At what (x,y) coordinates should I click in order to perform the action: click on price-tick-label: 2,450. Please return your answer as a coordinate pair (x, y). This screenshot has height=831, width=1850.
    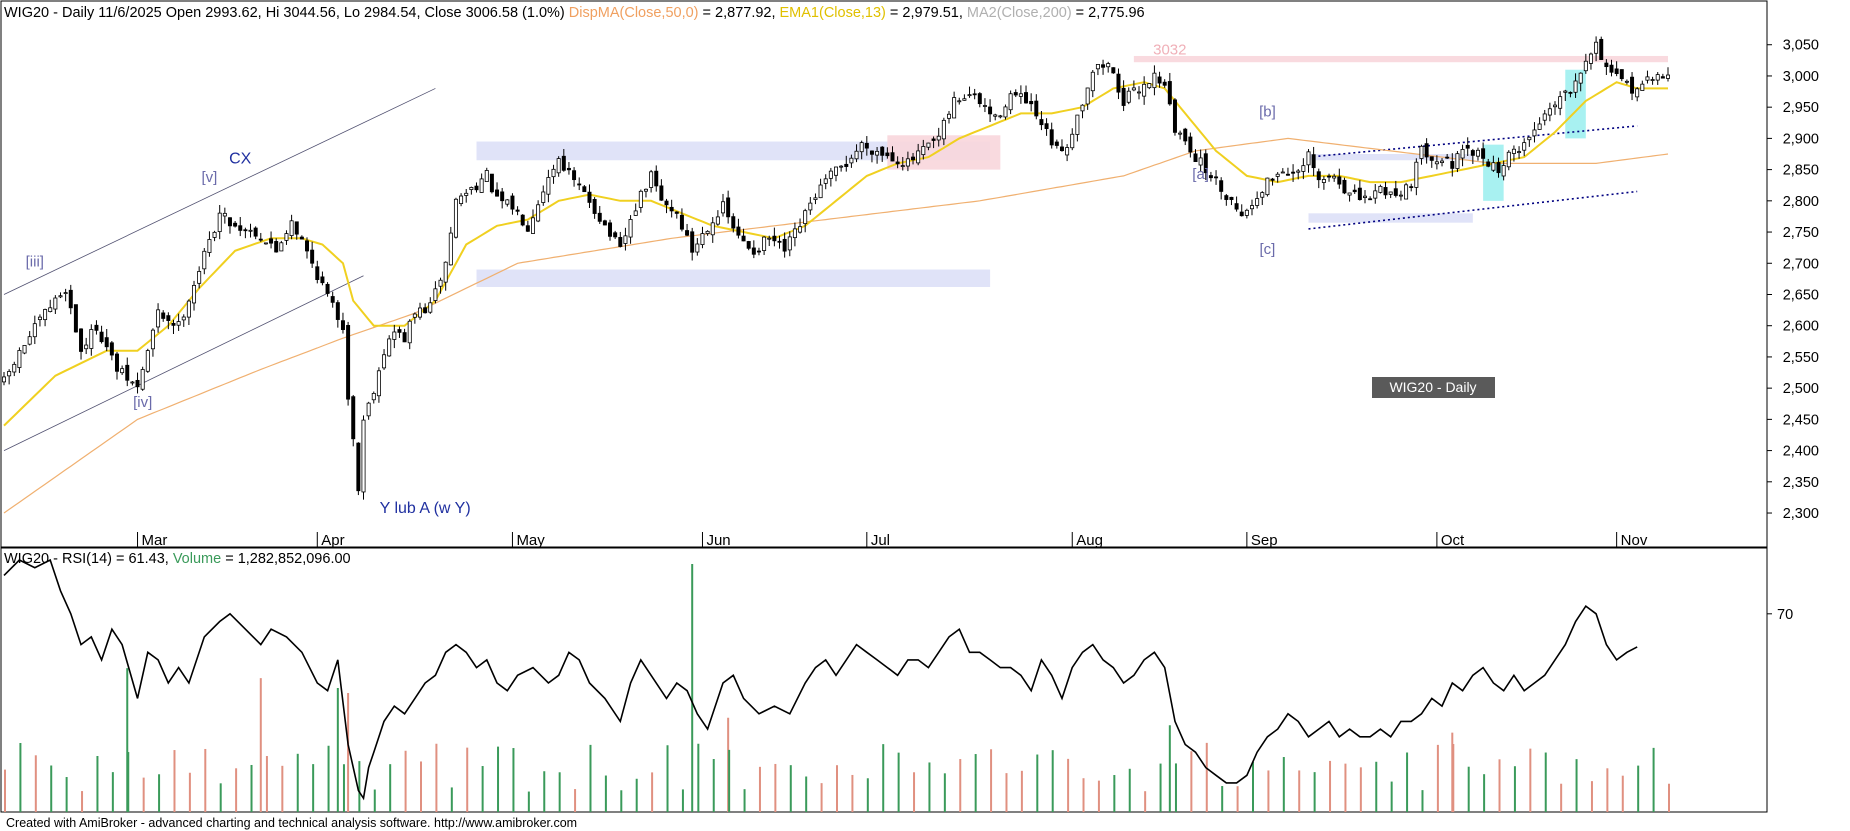
    Looking at the image, I should click on (1801, 420).